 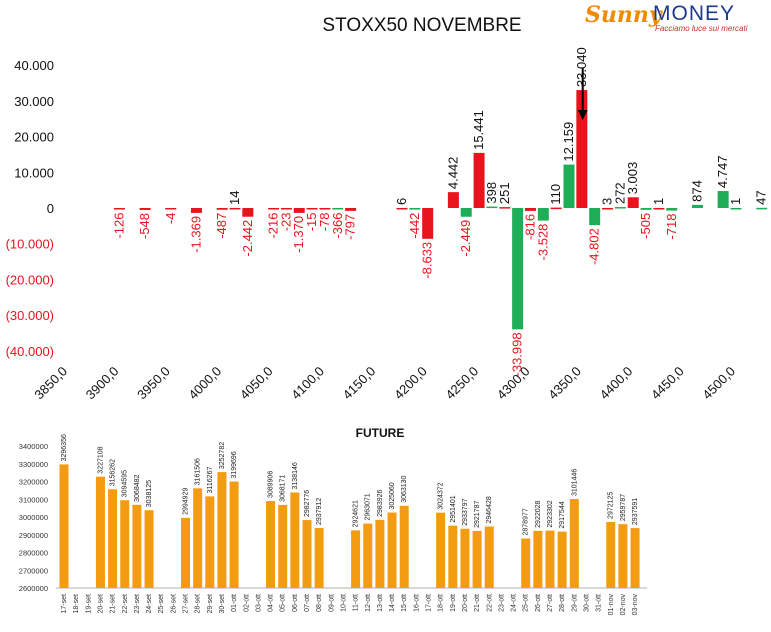 What do you see at coordinates (465, 238) in the screenshot?
I see `bar-data-label: -2.449` at bounding box center [465, 238].